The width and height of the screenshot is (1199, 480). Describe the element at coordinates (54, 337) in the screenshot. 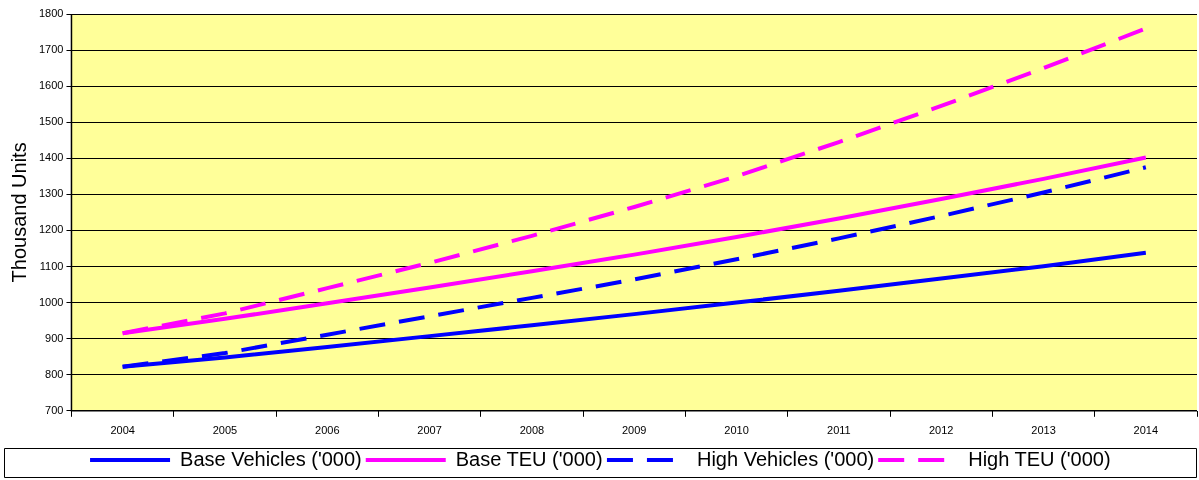

I see `y-tick-label: 900` at that location.